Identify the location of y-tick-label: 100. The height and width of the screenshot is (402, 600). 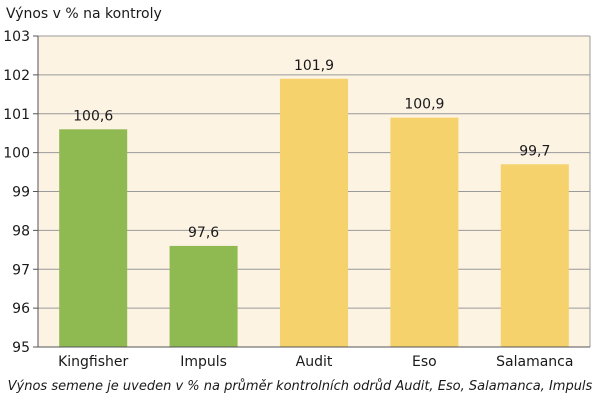
(16, 154).